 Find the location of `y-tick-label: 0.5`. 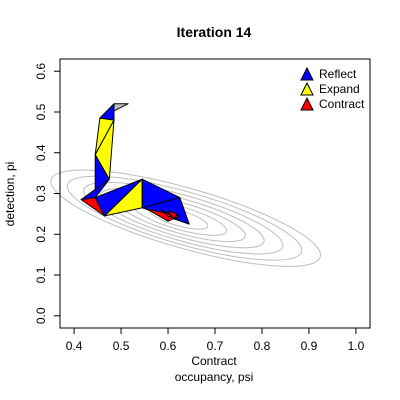

y-tick-label: 0.5 is located at coordinates (41, 111).